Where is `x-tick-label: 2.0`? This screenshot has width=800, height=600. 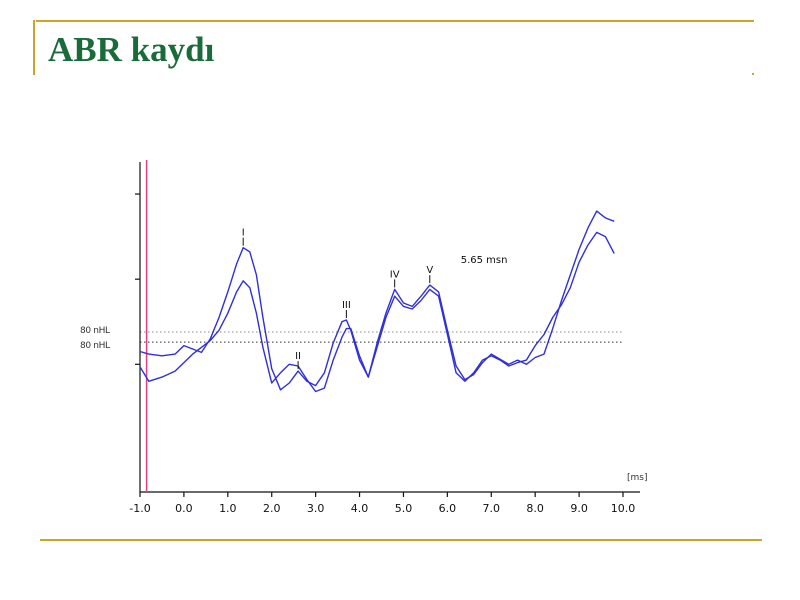 x-tick-label: 2.0 is located at coordinates (272, 508).